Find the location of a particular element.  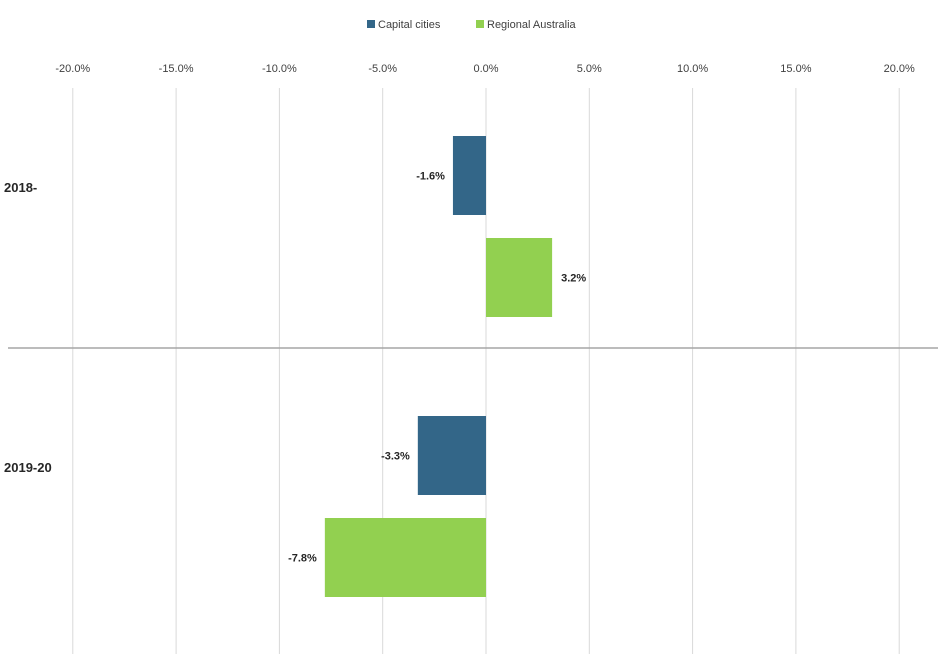

x-tick-label: 20.0% is located at coordinates (899, 69).